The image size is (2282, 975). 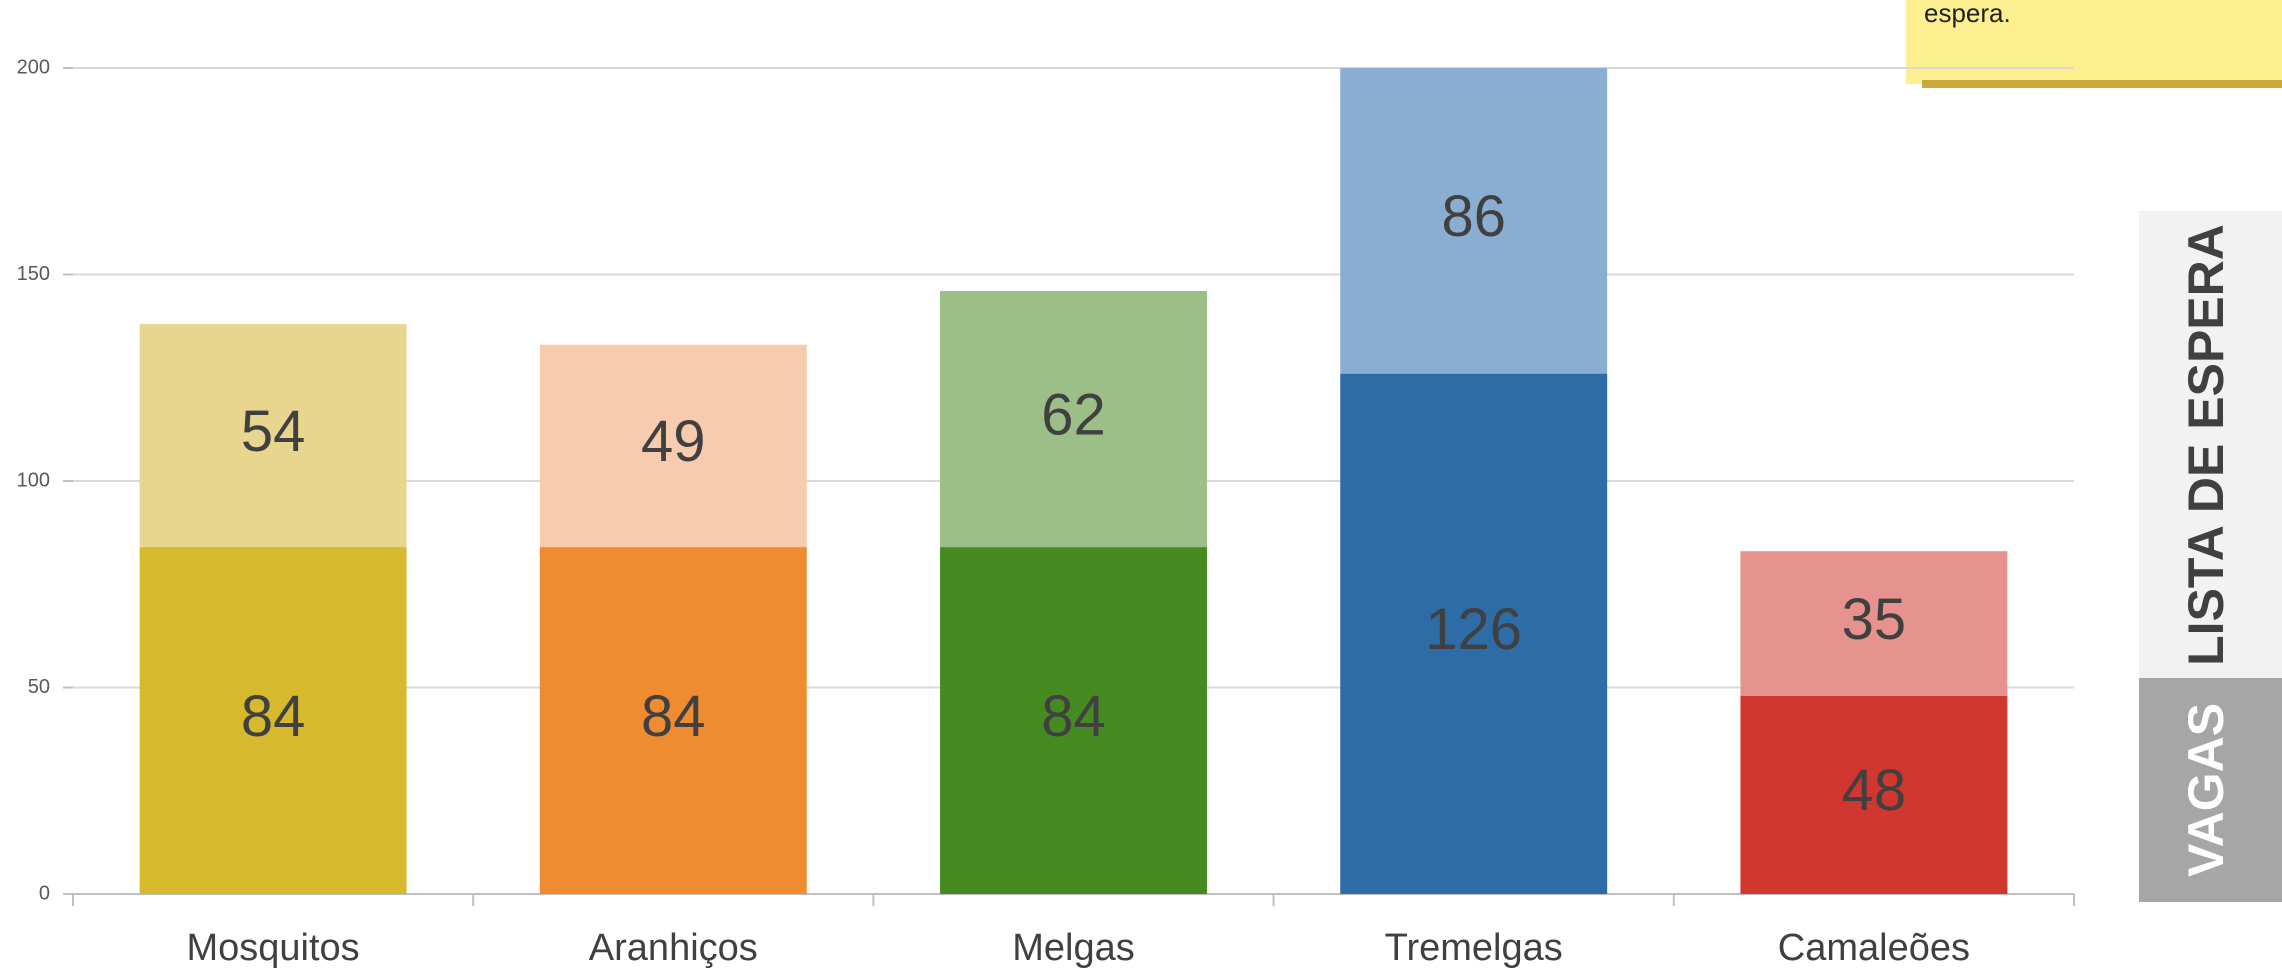 What do you see at coordinates (1874, 790) in the screenshot?
I see `data-label: 48` at bounding box center [1874, 790].